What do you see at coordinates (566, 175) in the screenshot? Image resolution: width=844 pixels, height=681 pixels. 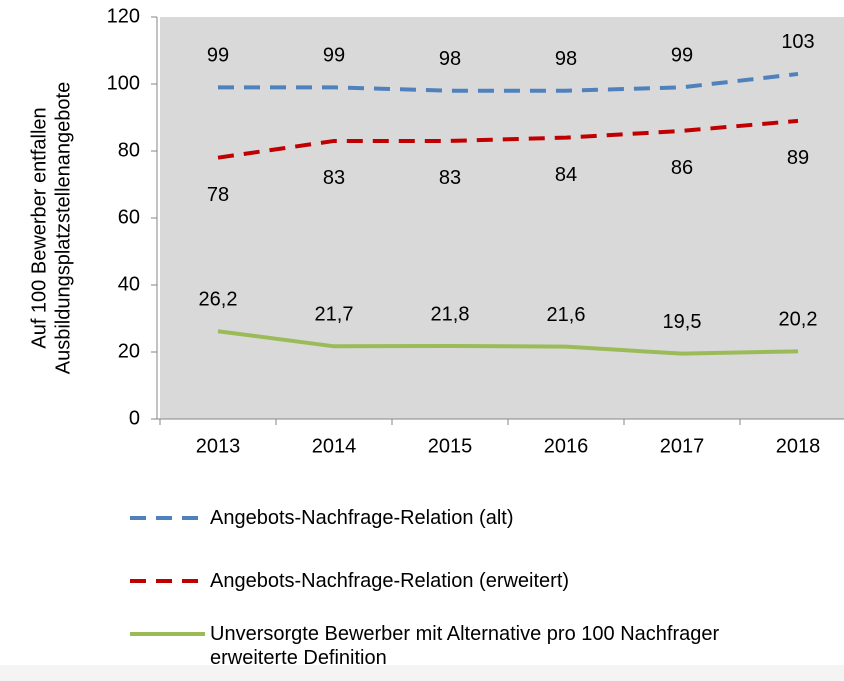 I see `data-label: 84` at bounding box center [566, 175].